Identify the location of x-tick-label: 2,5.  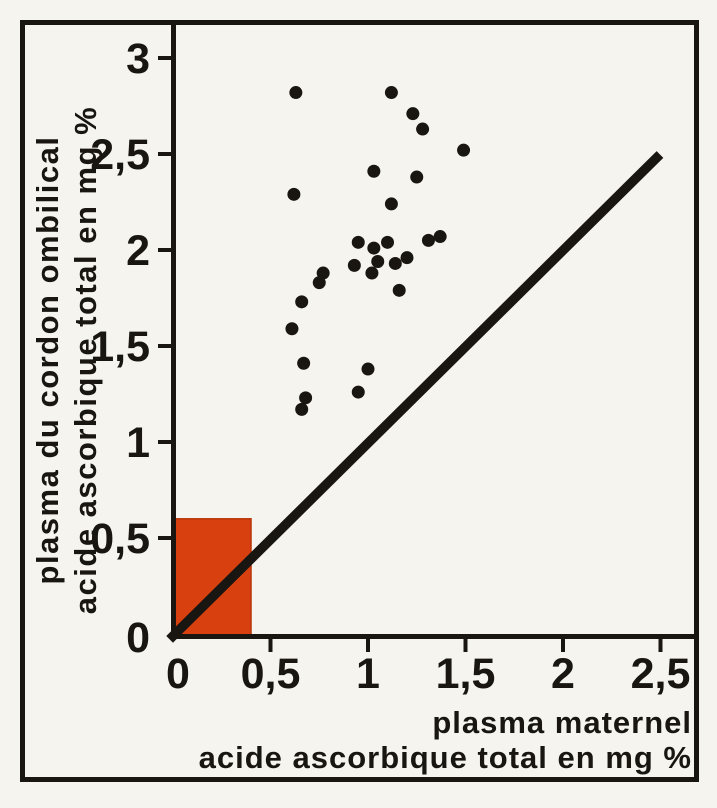
(661, 674).